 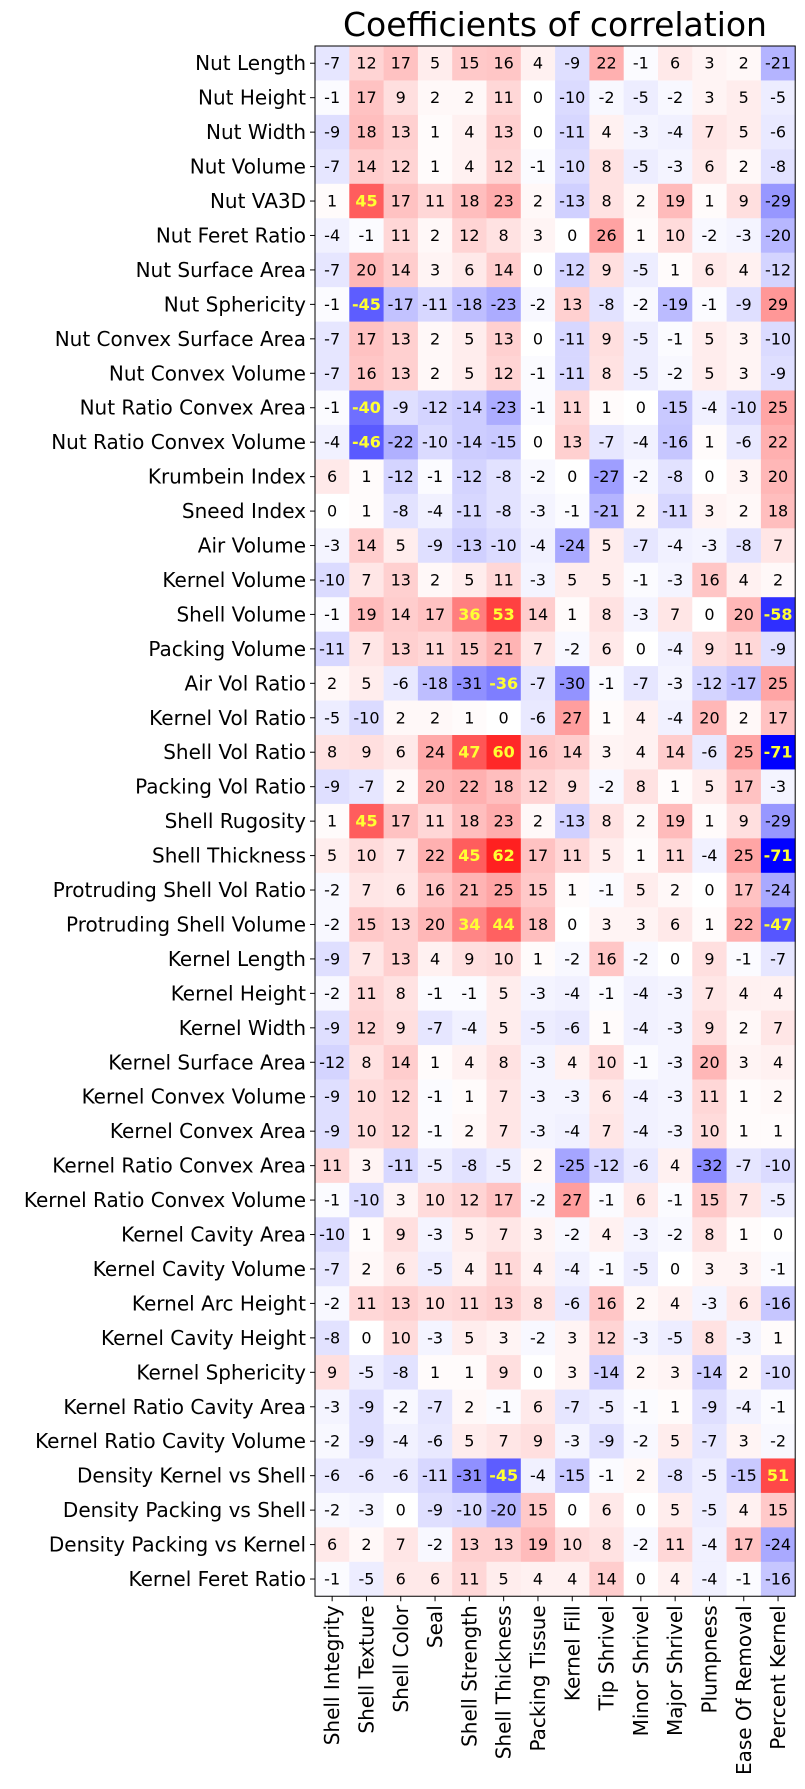 I want to click on cell-value-label: 25, so click(x=744, y=752).